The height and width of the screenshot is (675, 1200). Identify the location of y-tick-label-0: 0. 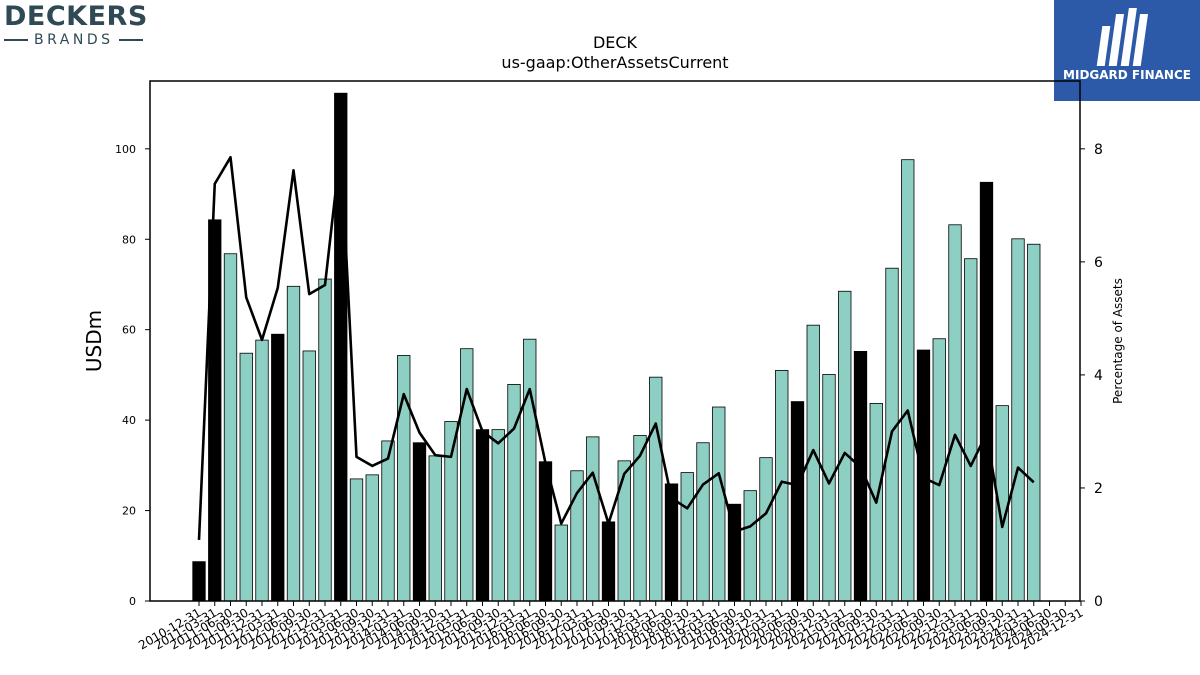
(132, 601).